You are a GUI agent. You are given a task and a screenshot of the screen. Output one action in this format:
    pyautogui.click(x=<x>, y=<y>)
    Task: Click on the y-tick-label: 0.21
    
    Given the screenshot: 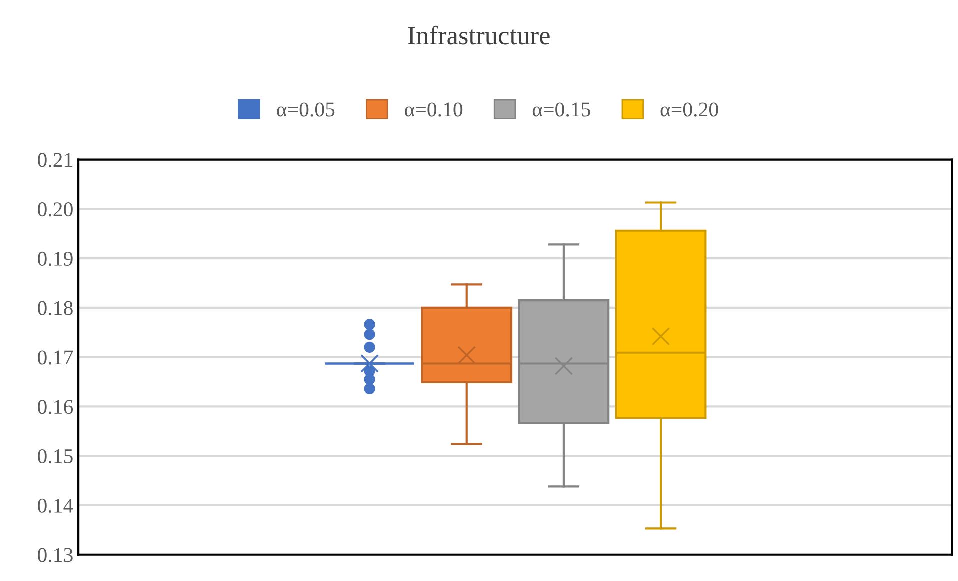 What is the action you would take?
    pyautogui.click(x=55, y=160)
    